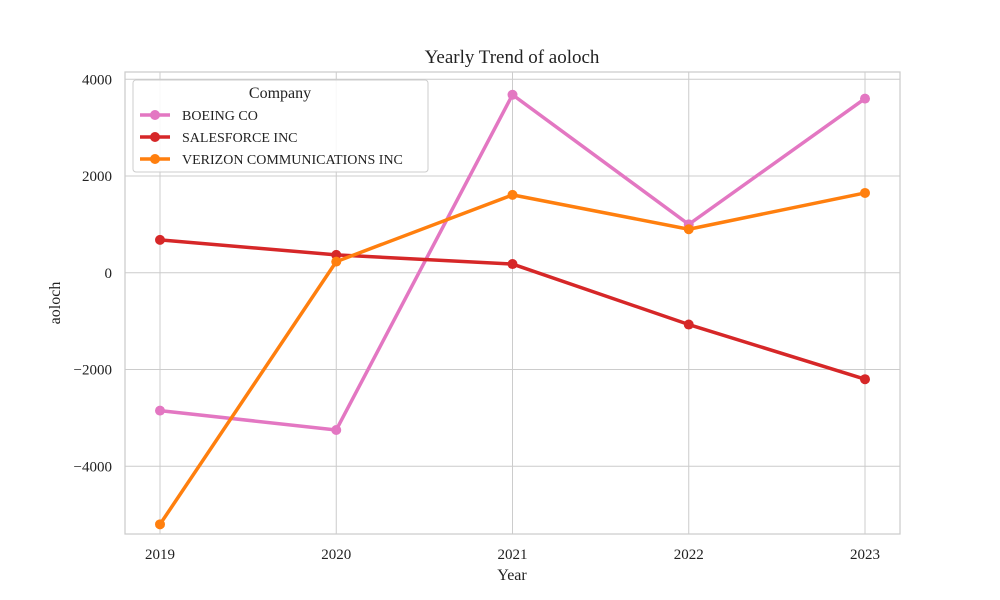  I want to click on x-tick-label: 2022, so click(689, 555).